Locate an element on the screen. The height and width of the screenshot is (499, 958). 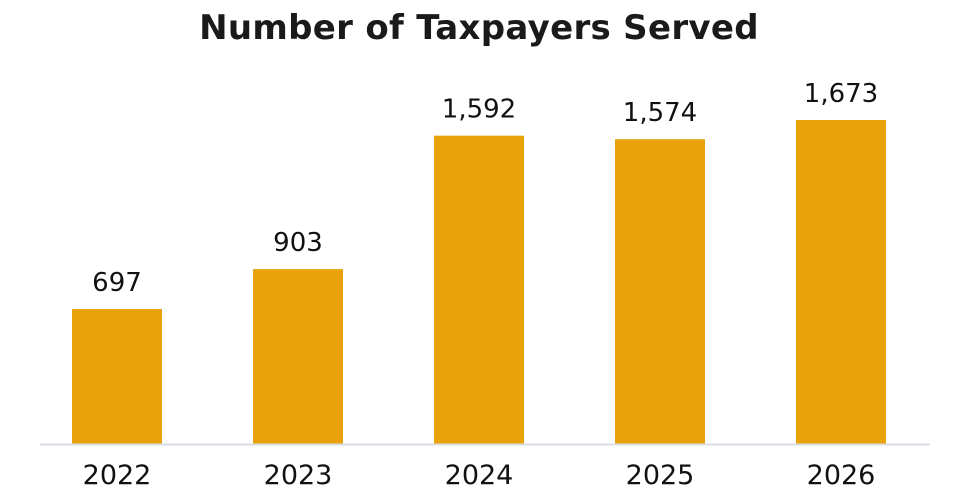
bar-2024 is located at coordinates (479, 290).